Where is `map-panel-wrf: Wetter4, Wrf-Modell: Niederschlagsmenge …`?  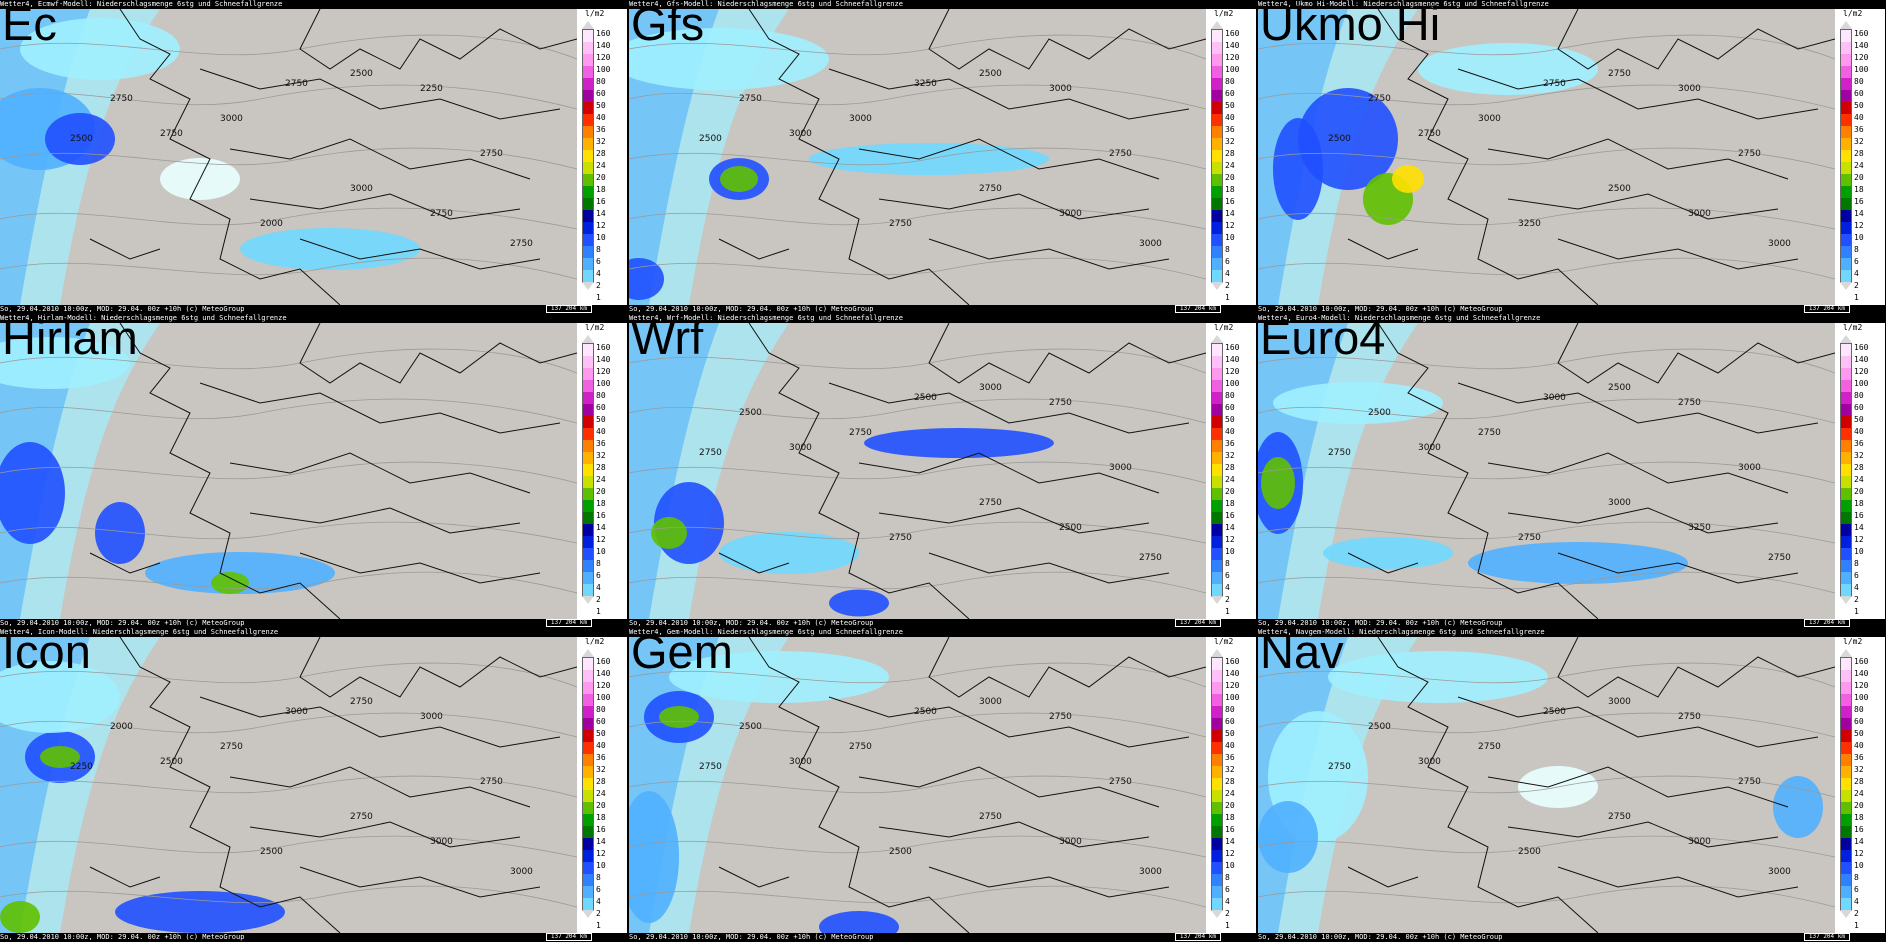 map-panel-wrf: Wetter4, Wrf-Modell: Niederschlagsmenge … is located at coordinates (942, 471).